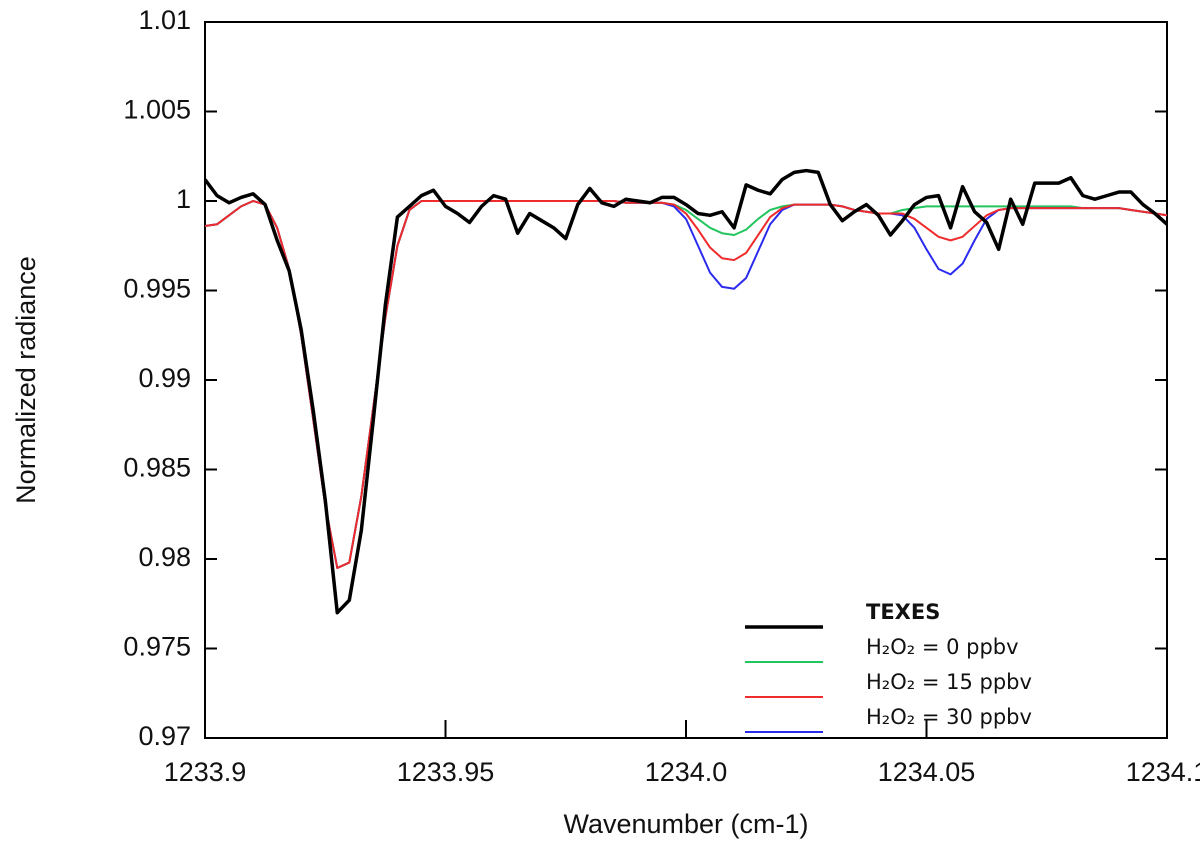 Image resolution: width=1200 pixels, height=852 pixels. What do you see at coordinates (157, 289) in the screenshot?
I see `y-tick-label: 0.995` at bounding box center [157, 289].